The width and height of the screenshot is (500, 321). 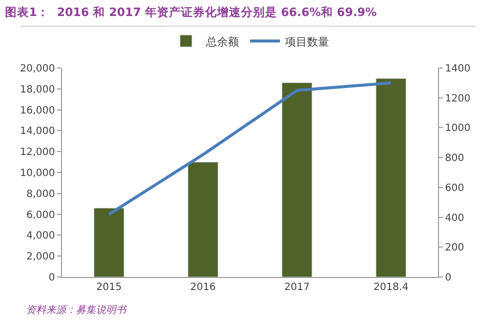 What do you see at coordinates (191, 12) in the screenshot?
I see `chart-title: 图表1： 2016 和 2017 年资产证券化增速分别是 66.6%和 69.9%` at bounding box center [191, 12].